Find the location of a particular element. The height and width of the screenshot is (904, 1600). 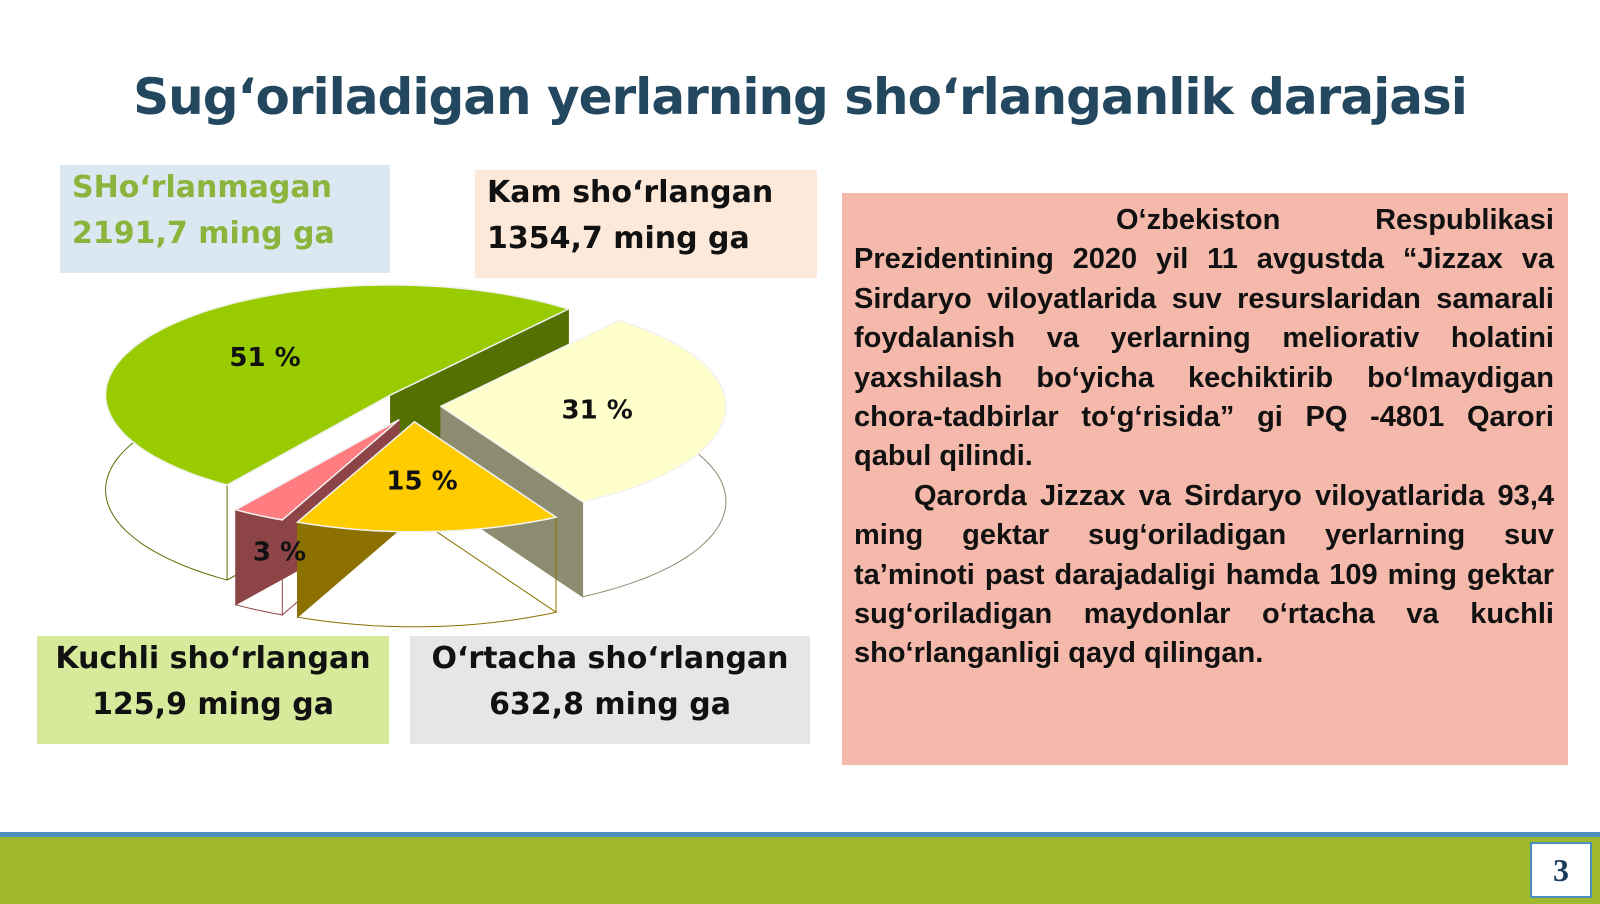

page-number: 3 is located at coordinates (1561, 870).